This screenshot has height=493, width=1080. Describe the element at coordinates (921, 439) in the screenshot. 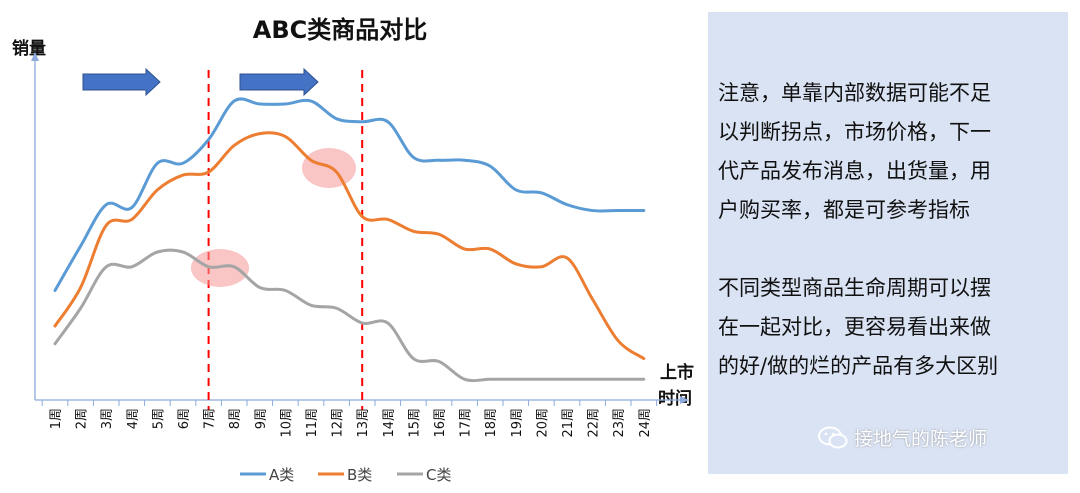

I see `watermark-text: 接地气的陈老师` at that location.